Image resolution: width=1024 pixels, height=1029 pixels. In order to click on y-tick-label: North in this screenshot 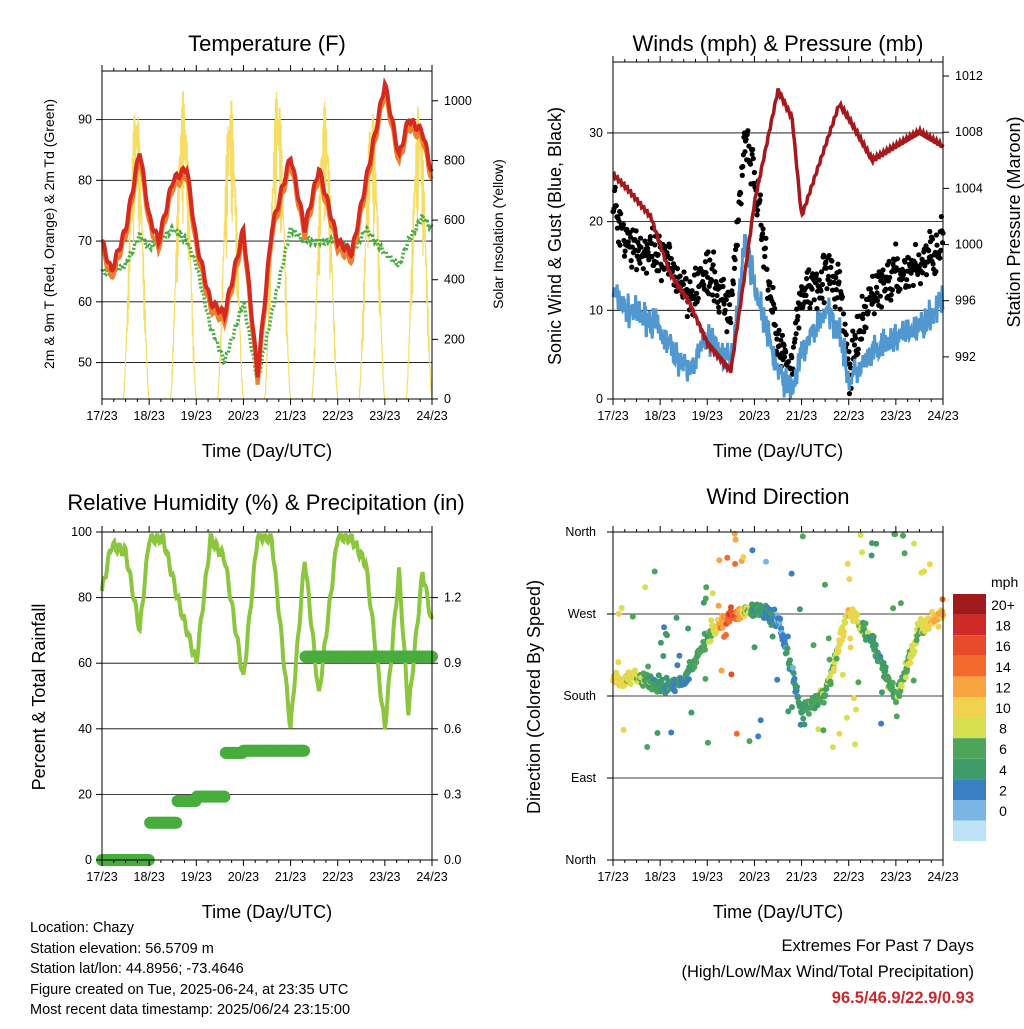, I will do `click(580, 532)`.